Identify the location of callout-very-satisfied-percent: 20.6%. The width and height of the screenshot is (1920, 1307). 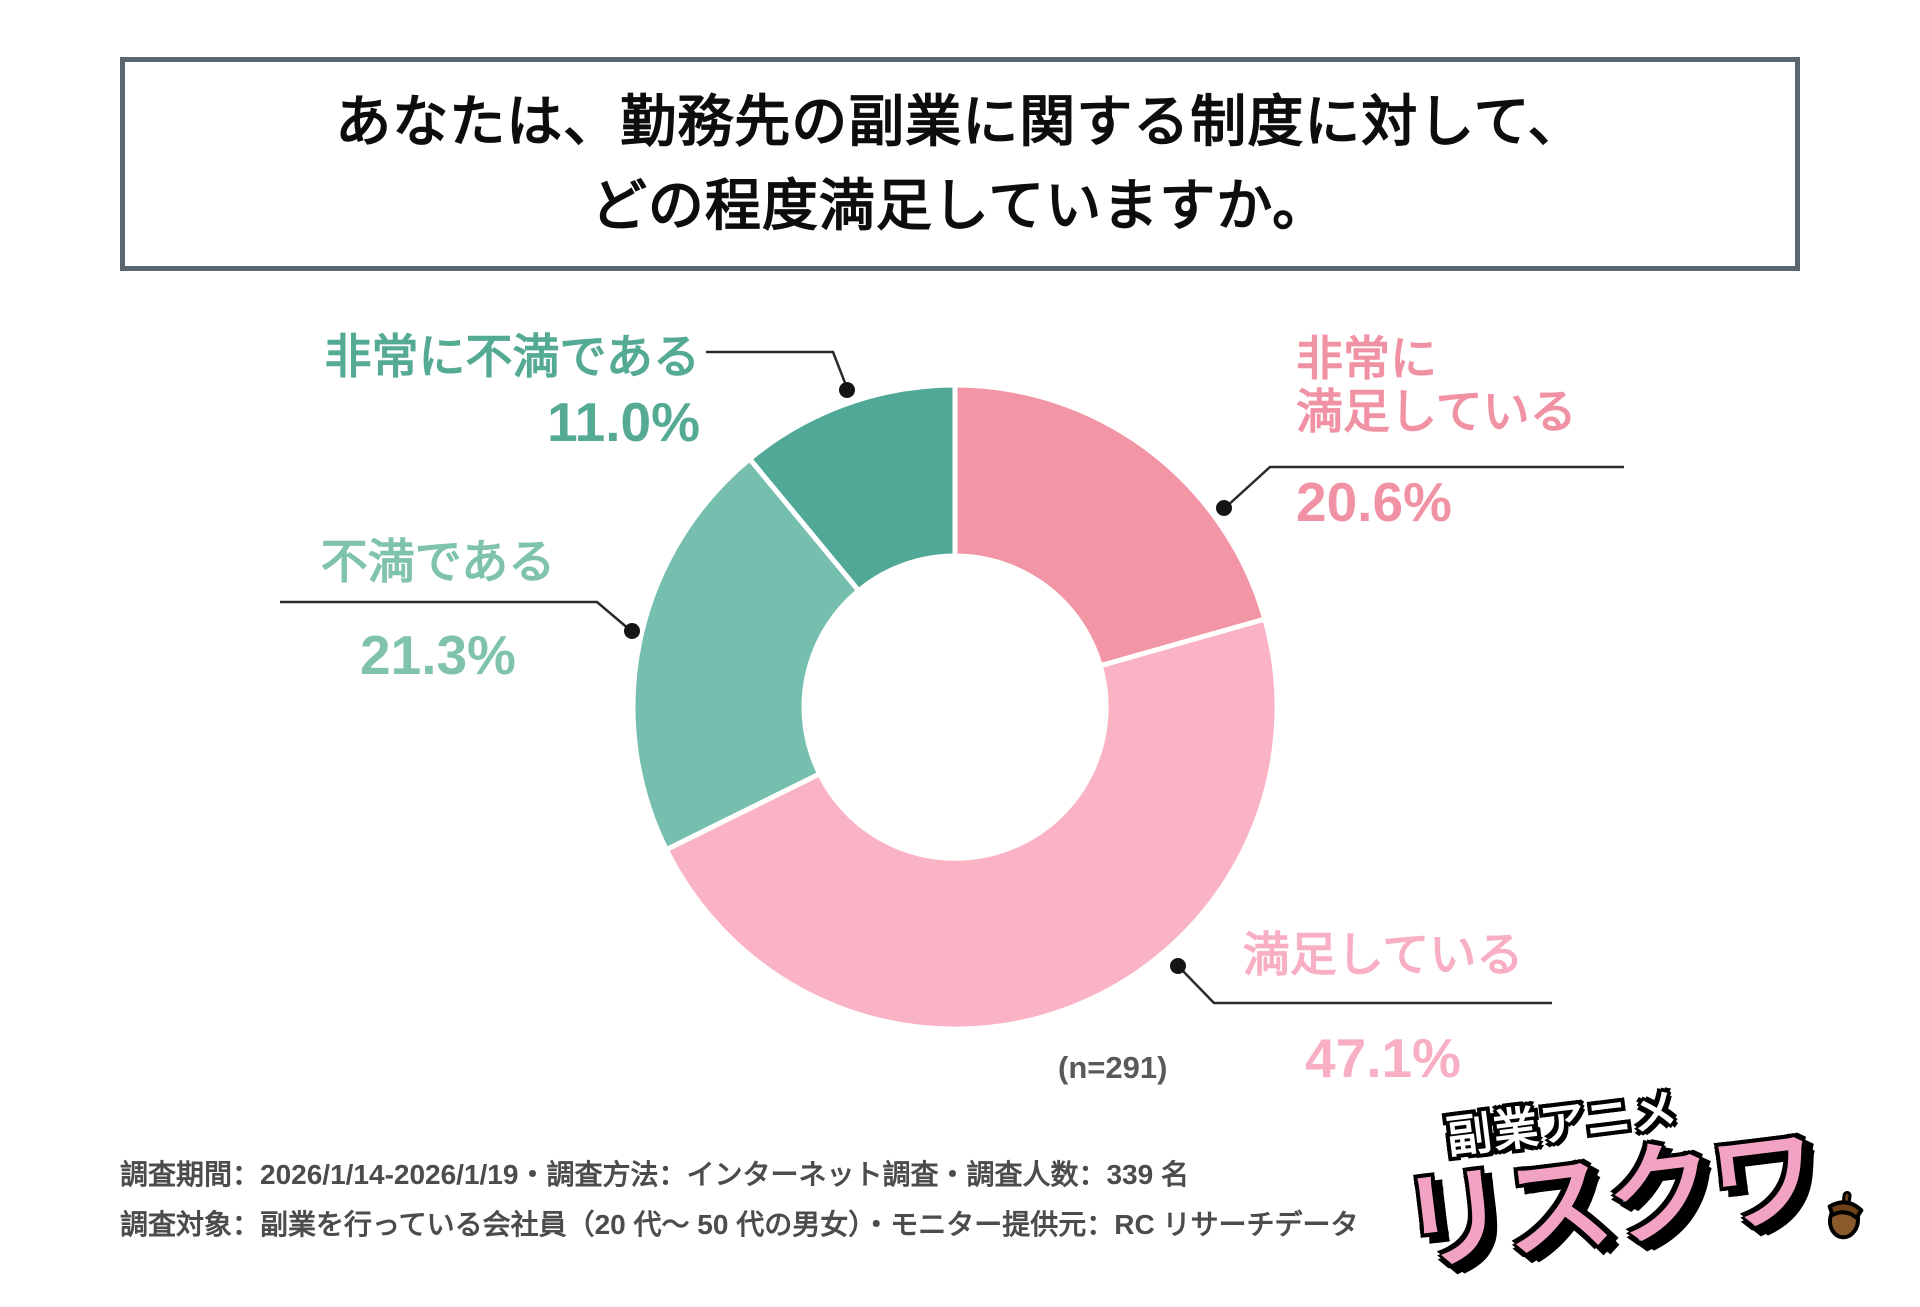
(1374, 502).